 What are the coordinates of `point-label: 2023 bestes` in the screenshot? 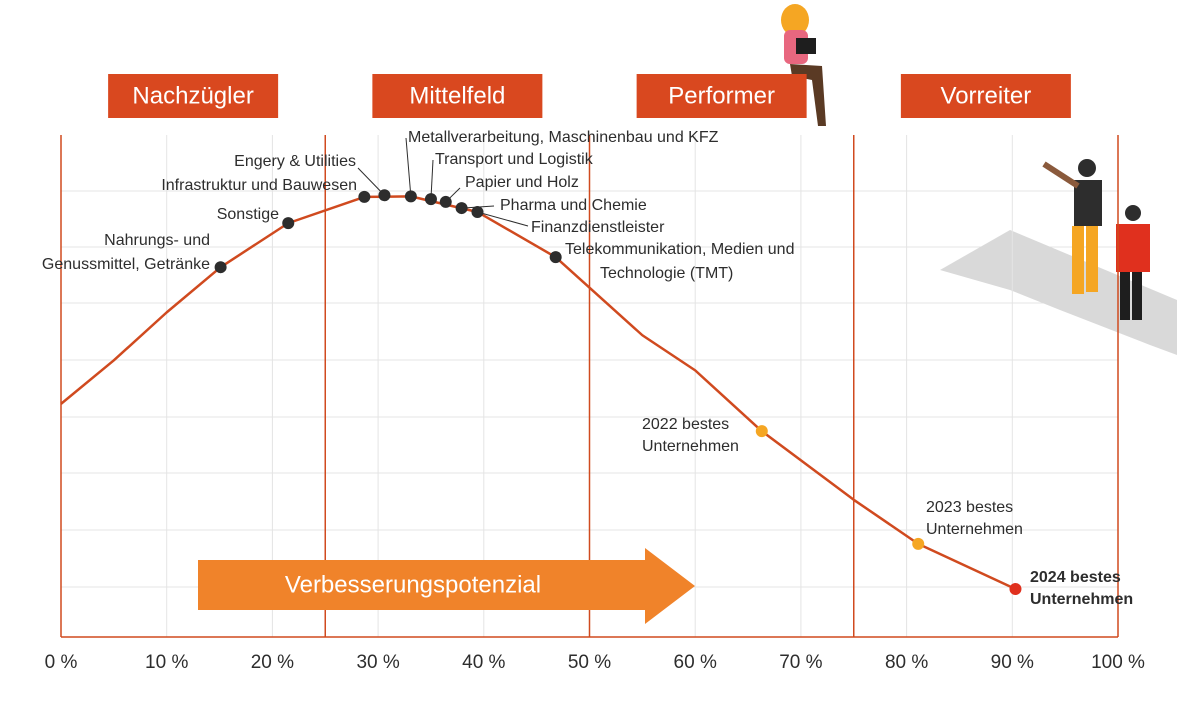 It's located at (969, 507).